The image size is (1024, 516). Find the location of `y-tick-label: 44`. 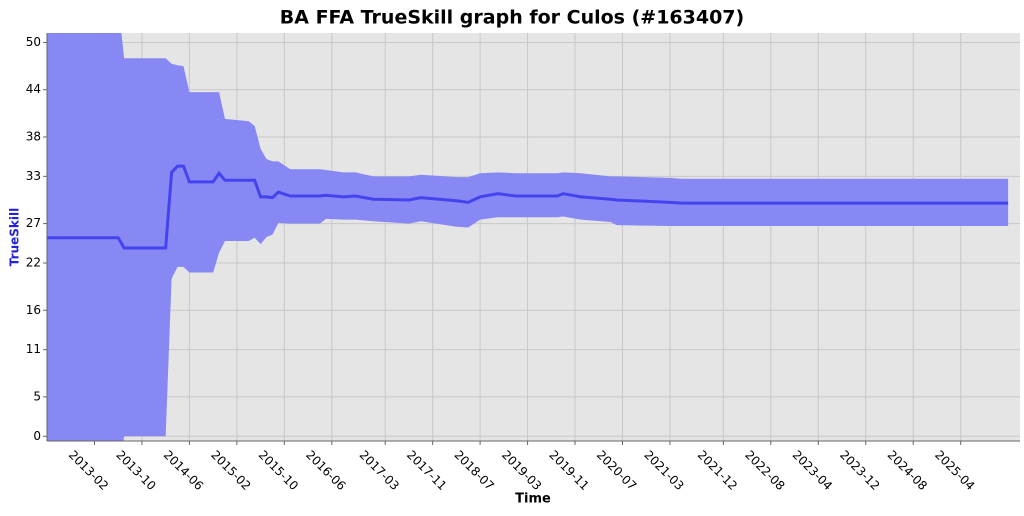

y-tick-label: 44 is located at coordinates (33, 89).